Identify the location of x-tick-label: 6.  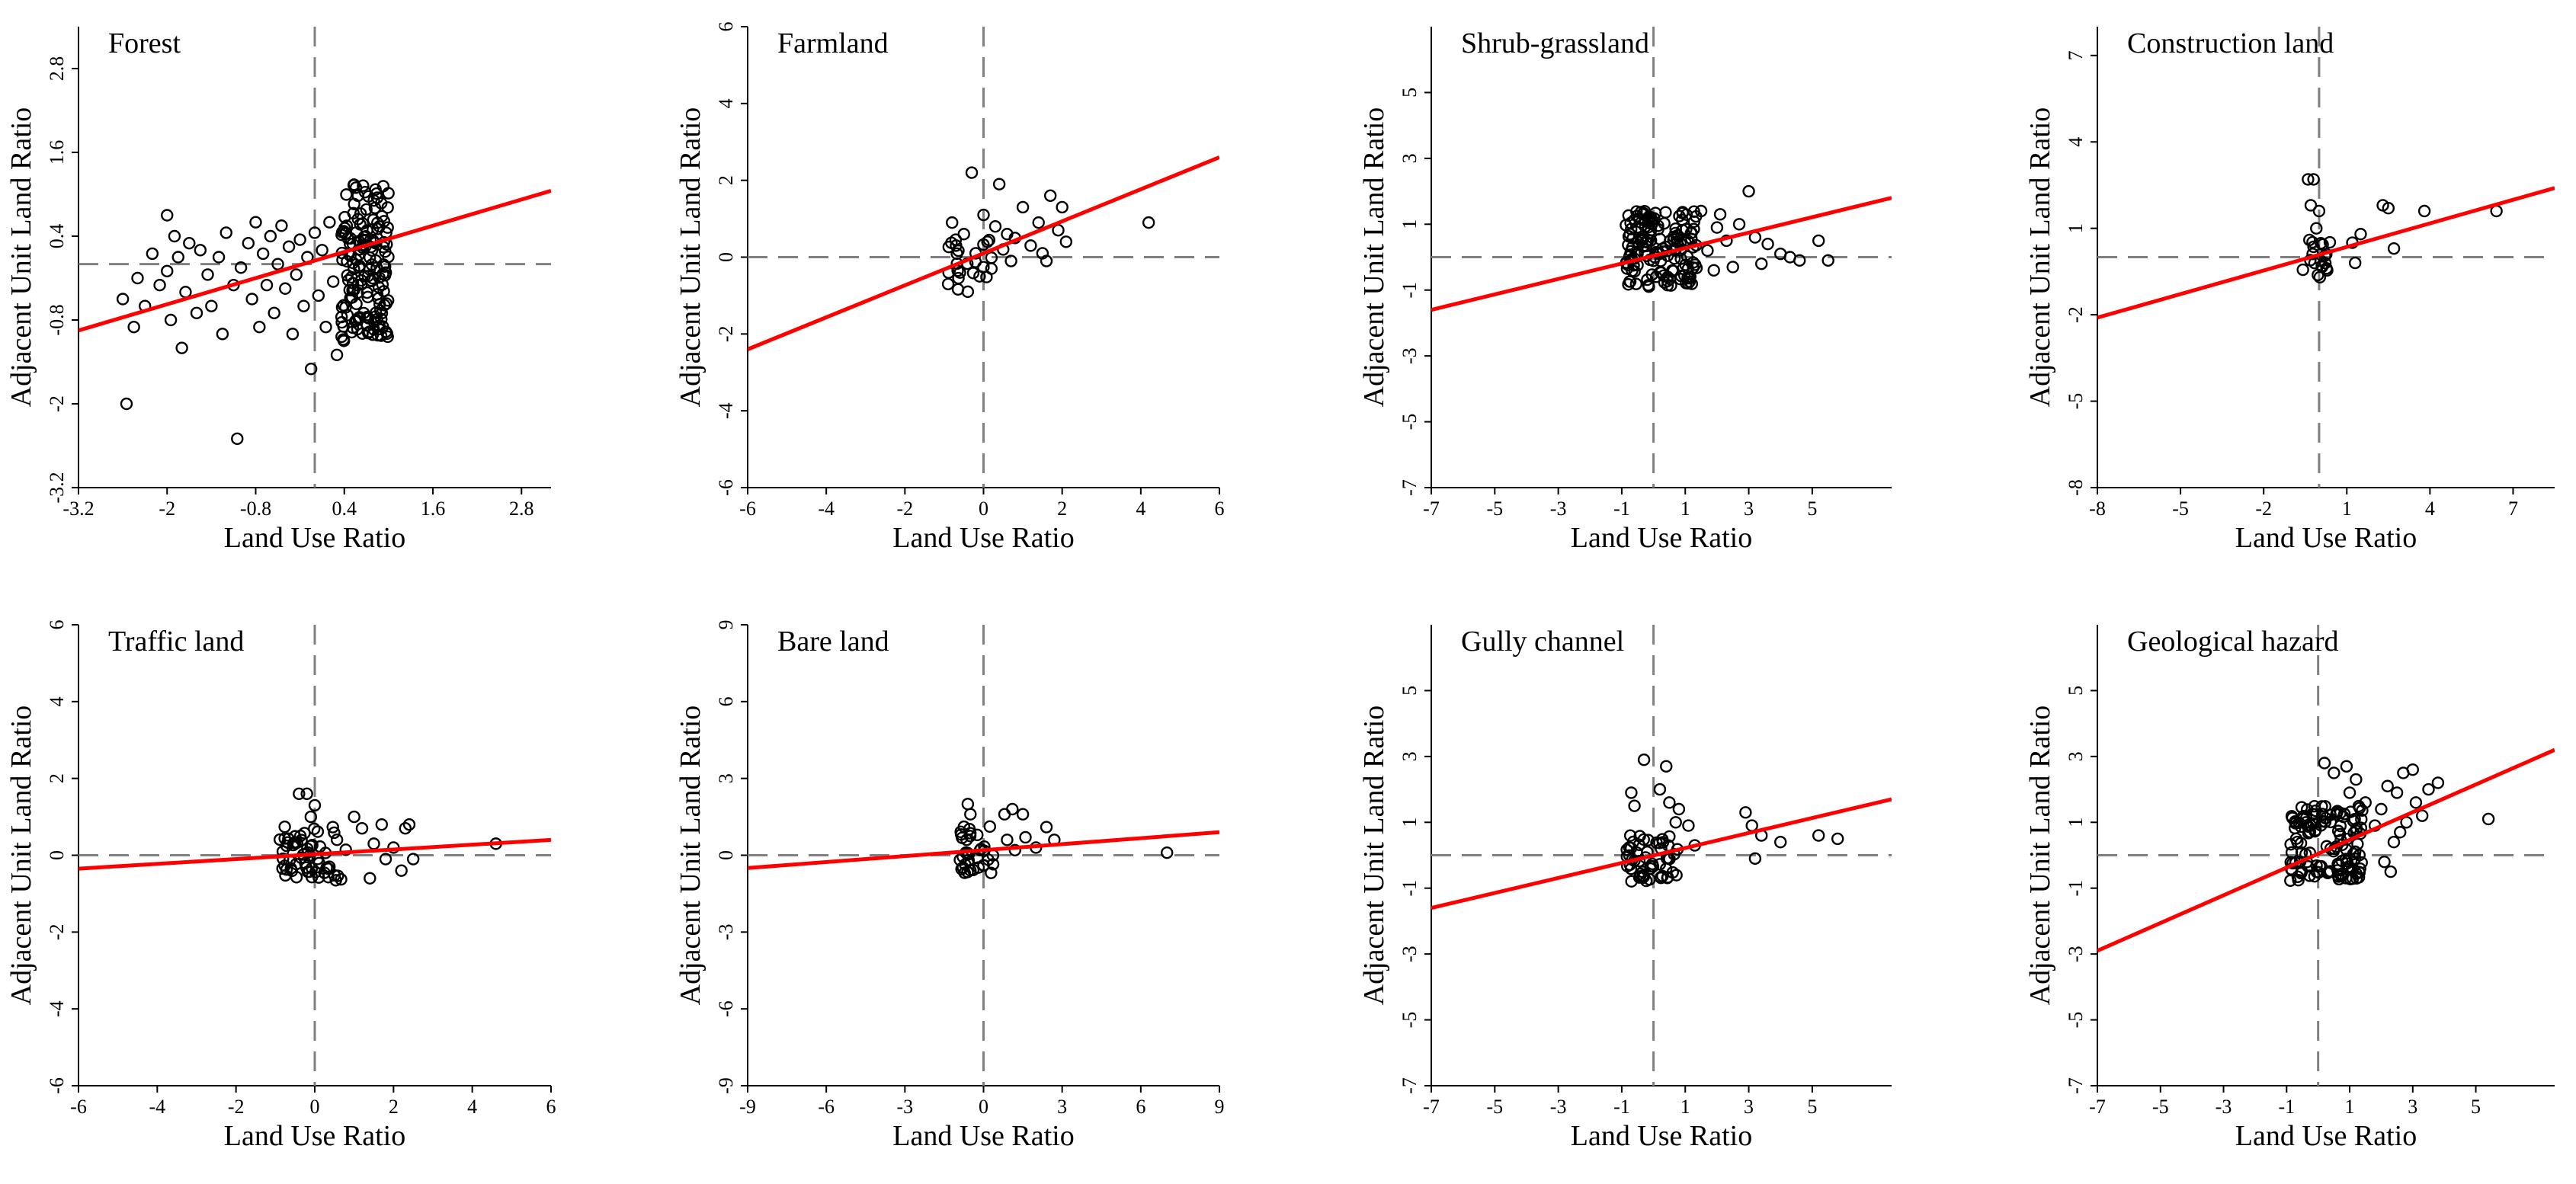
(1140, 1107).